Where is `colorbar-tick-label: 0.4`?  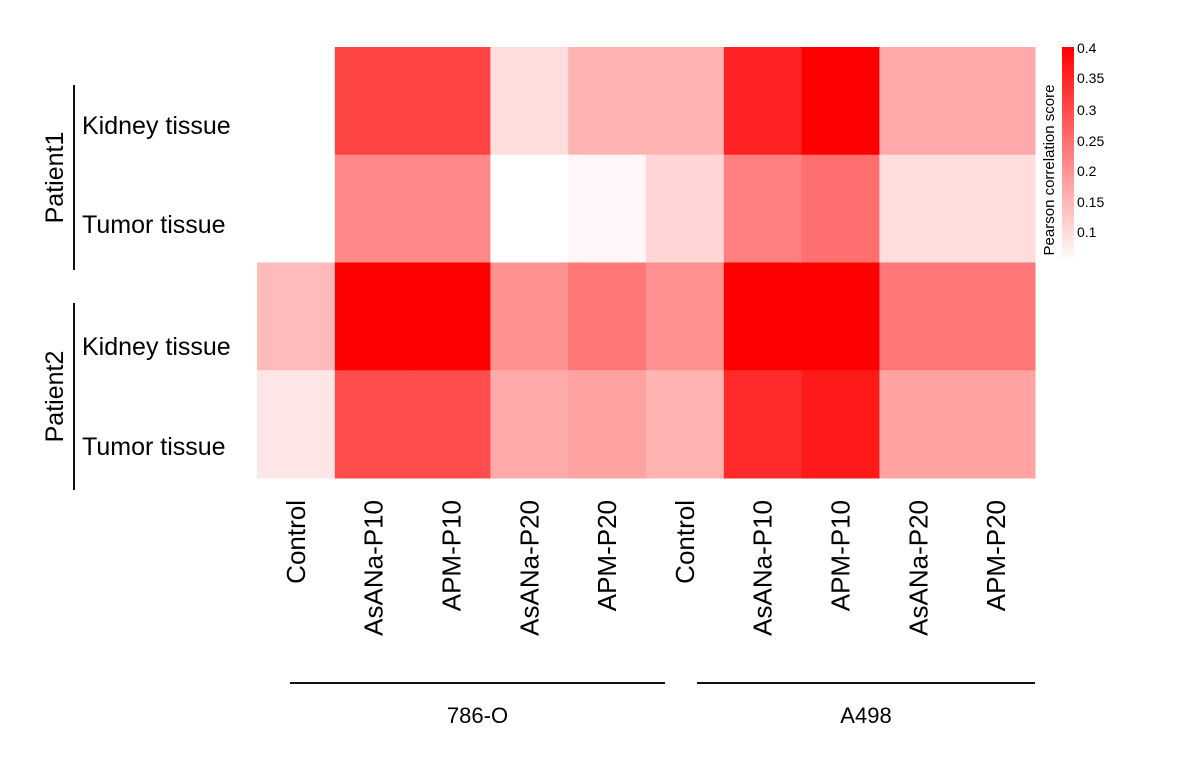
colorbar-tick-label: 0.4 is located at coordinates (1087, 48).